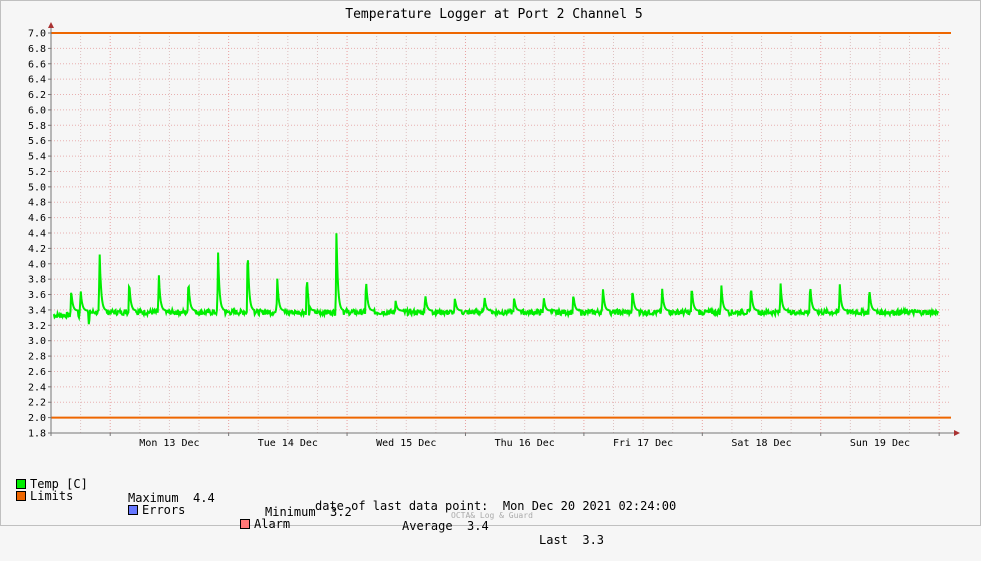 This screenshot has width=981, height=561. I want to click on chart-title: Temperature Logger at Port 2 Channel 5, so click(493, 14).